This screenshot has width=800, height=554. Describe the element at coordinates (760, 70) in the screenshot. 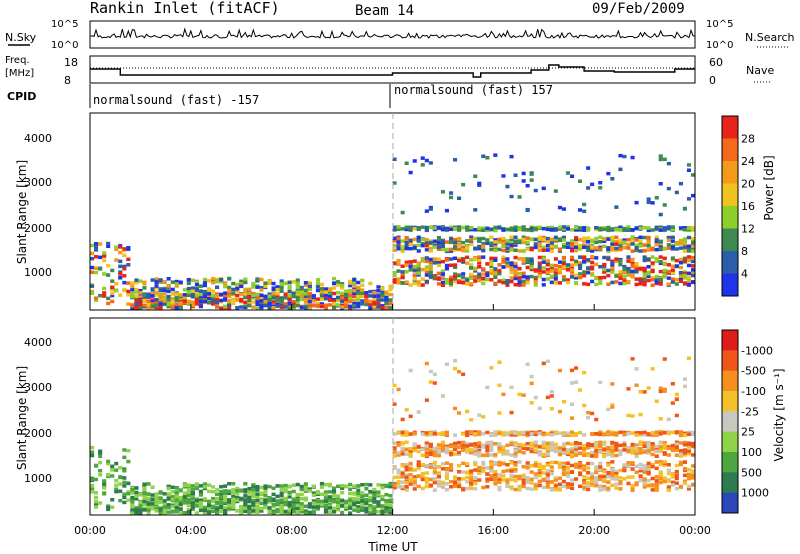

I see `nave-right-label: Nave` at that location.